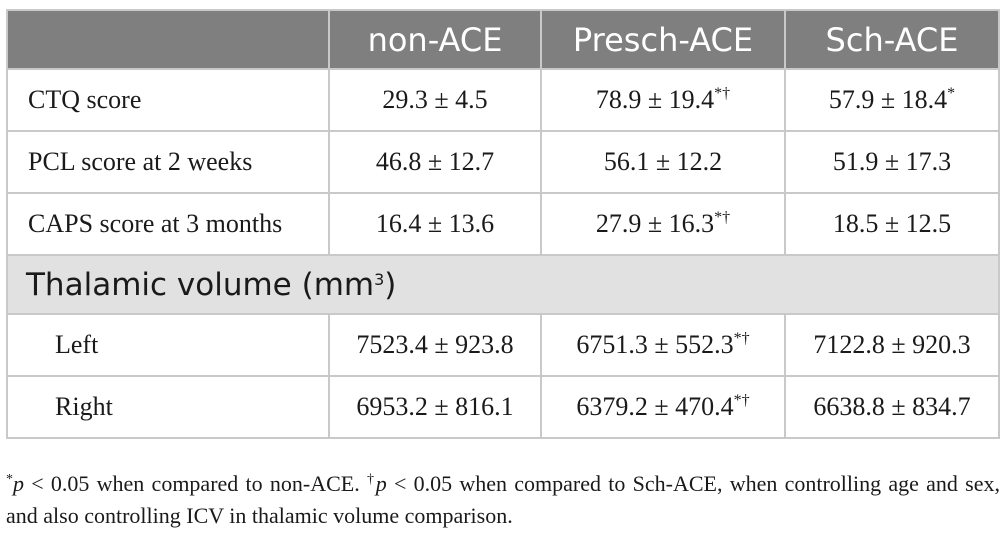  What do you see at coordinates (168, 224) in the screenshot?
I see `row-label: CAPS score at 3 months` at bounding box center [168, 224].